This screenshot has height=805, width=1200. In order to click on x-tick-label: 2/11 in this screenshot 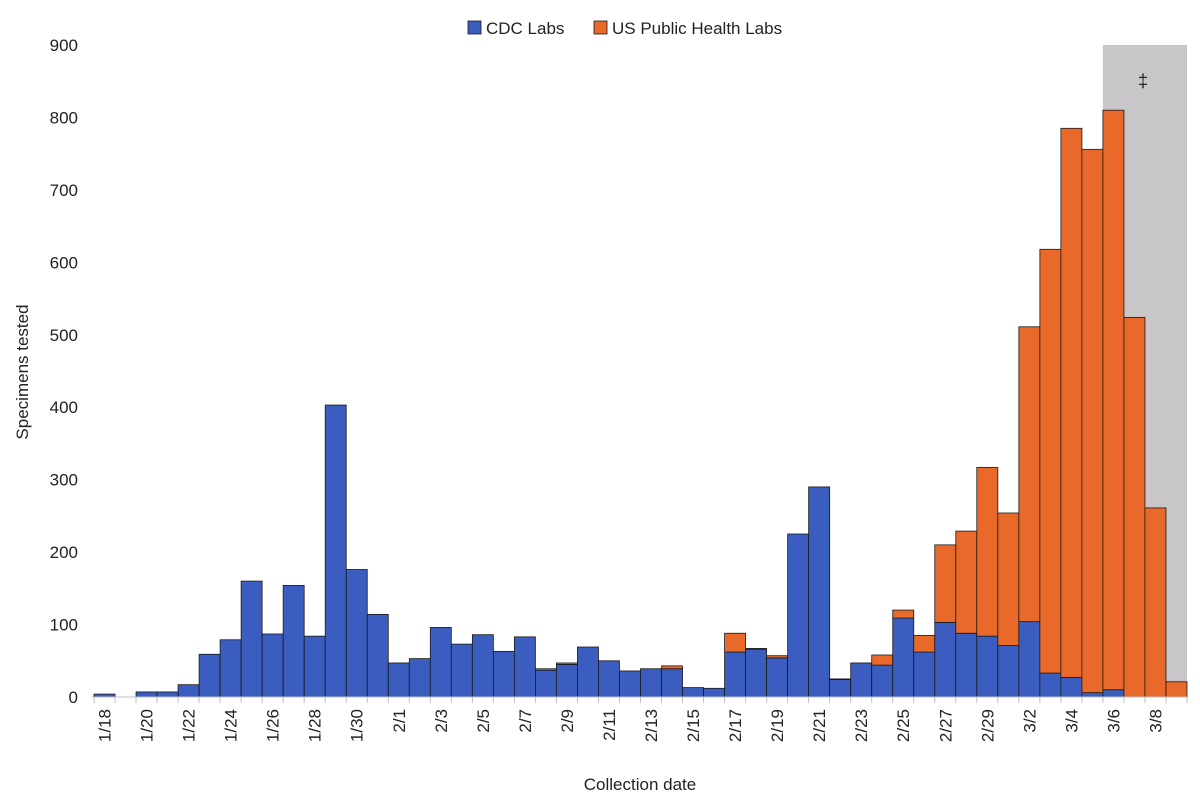, I will do `click(609, 725)`.